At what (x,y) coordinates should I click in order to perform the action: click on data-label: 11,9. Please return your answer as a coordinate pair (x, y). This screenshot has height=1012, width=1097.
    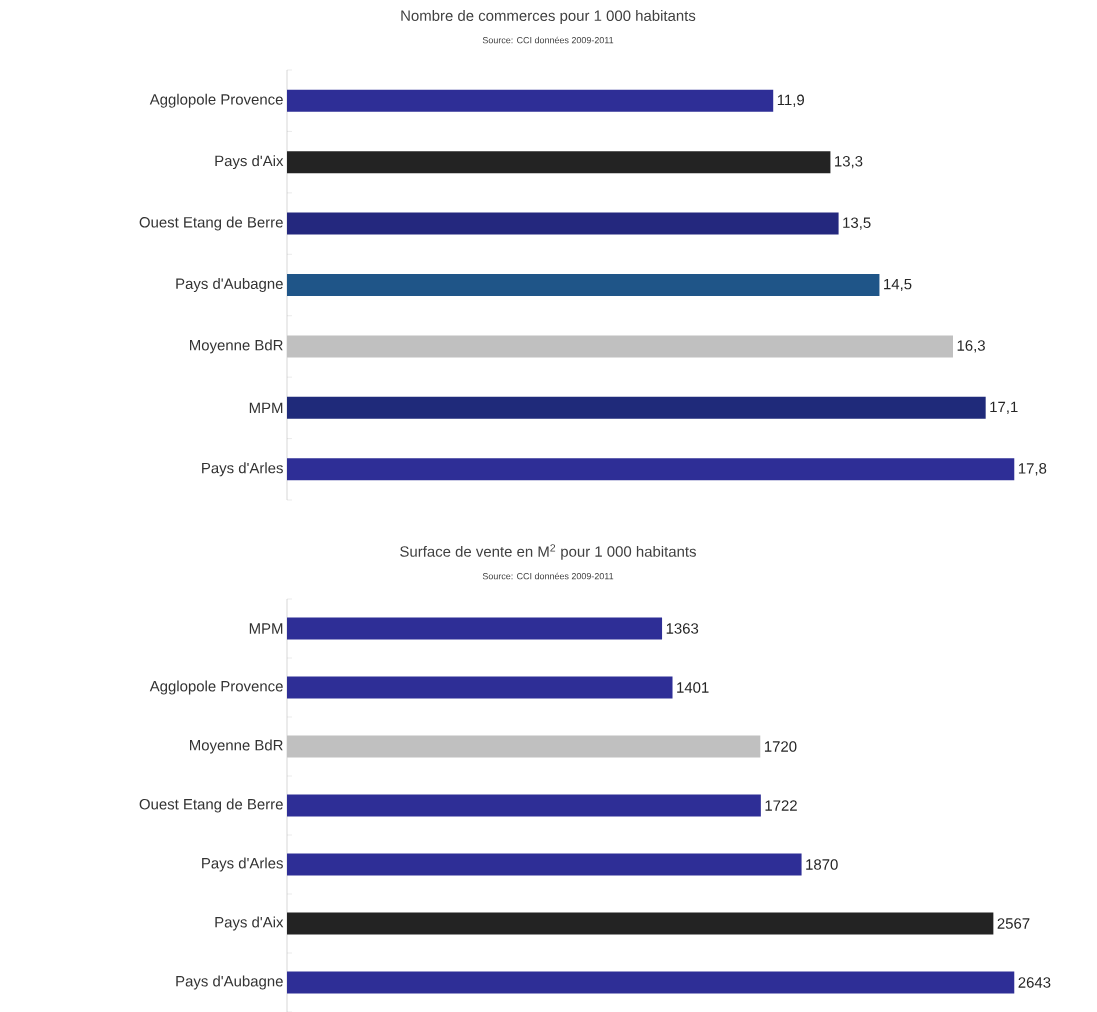
    Looking at the image, I should click on (790, 100).